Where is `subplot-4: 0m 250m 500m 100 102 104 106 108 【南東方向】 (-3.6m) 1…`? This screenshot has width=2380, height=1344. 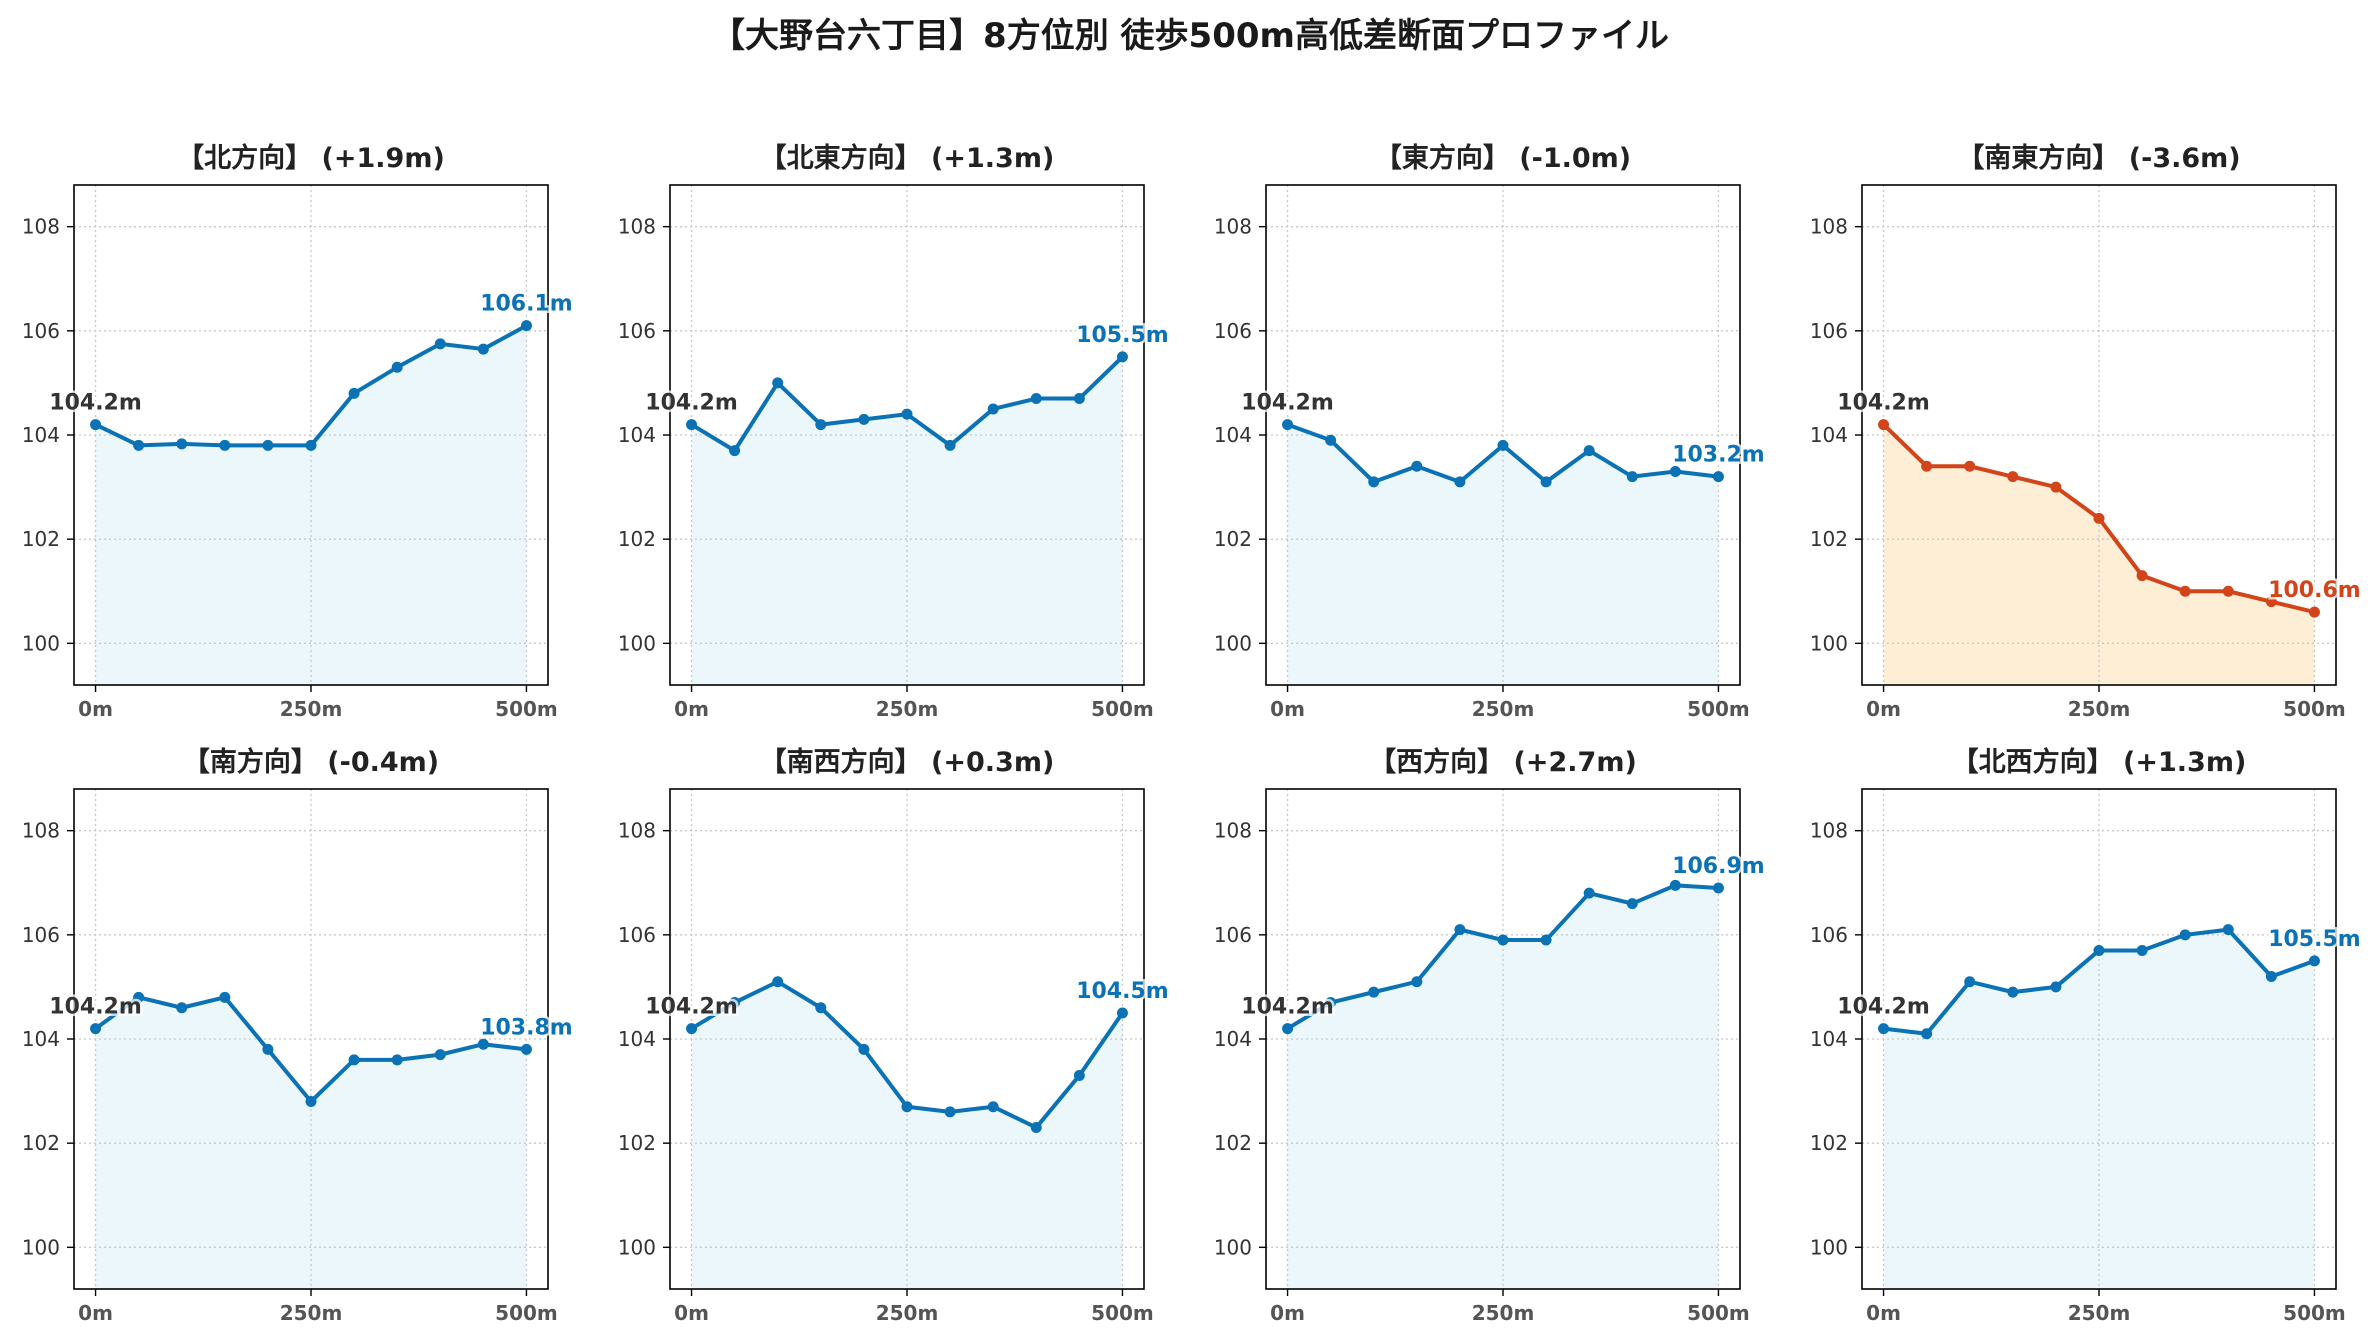
subplot-4: 0m 250m 500m 100 102 104 106 108 【南東方向】 (-3.6m) 1… is located at coordinates (2086, 431).